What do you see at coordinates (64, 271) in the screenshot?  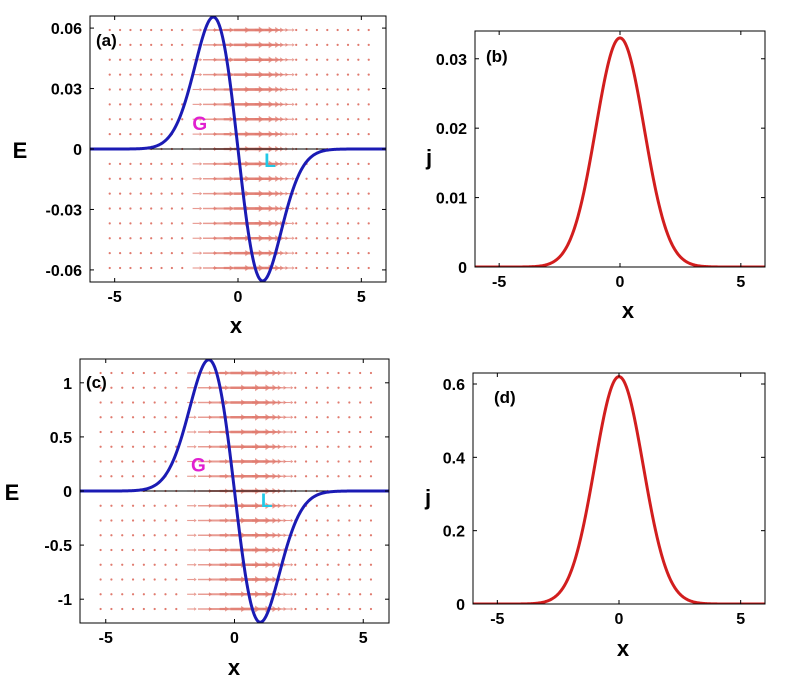 I see `y-tick-label: -0.06` at bounding box center [64, 271].